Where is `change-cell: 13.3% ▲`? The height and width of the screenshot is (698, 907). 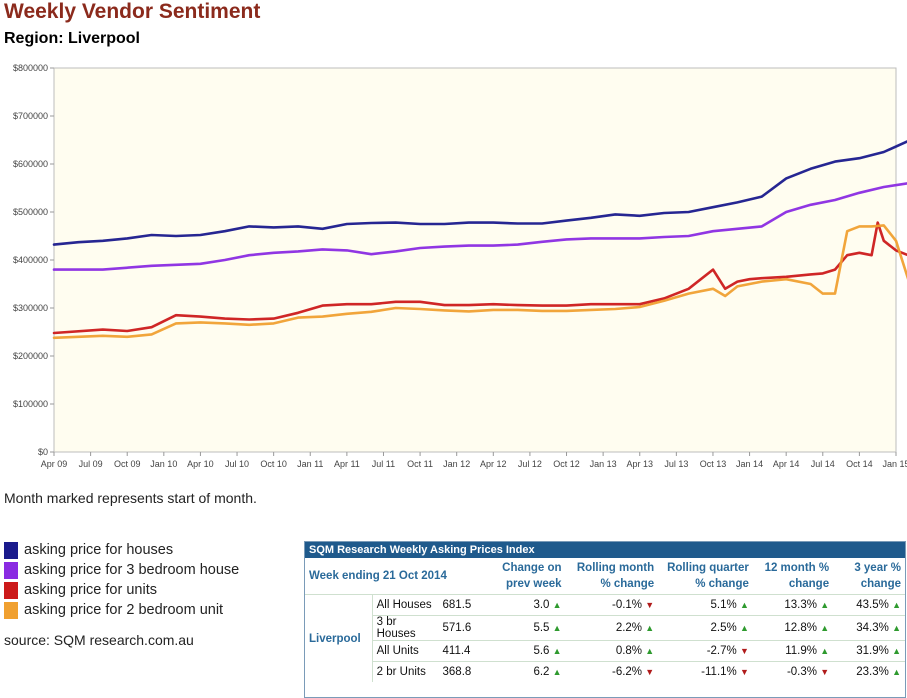 change-cell: 13.3% ▲ is located at coordinates (793, 605).